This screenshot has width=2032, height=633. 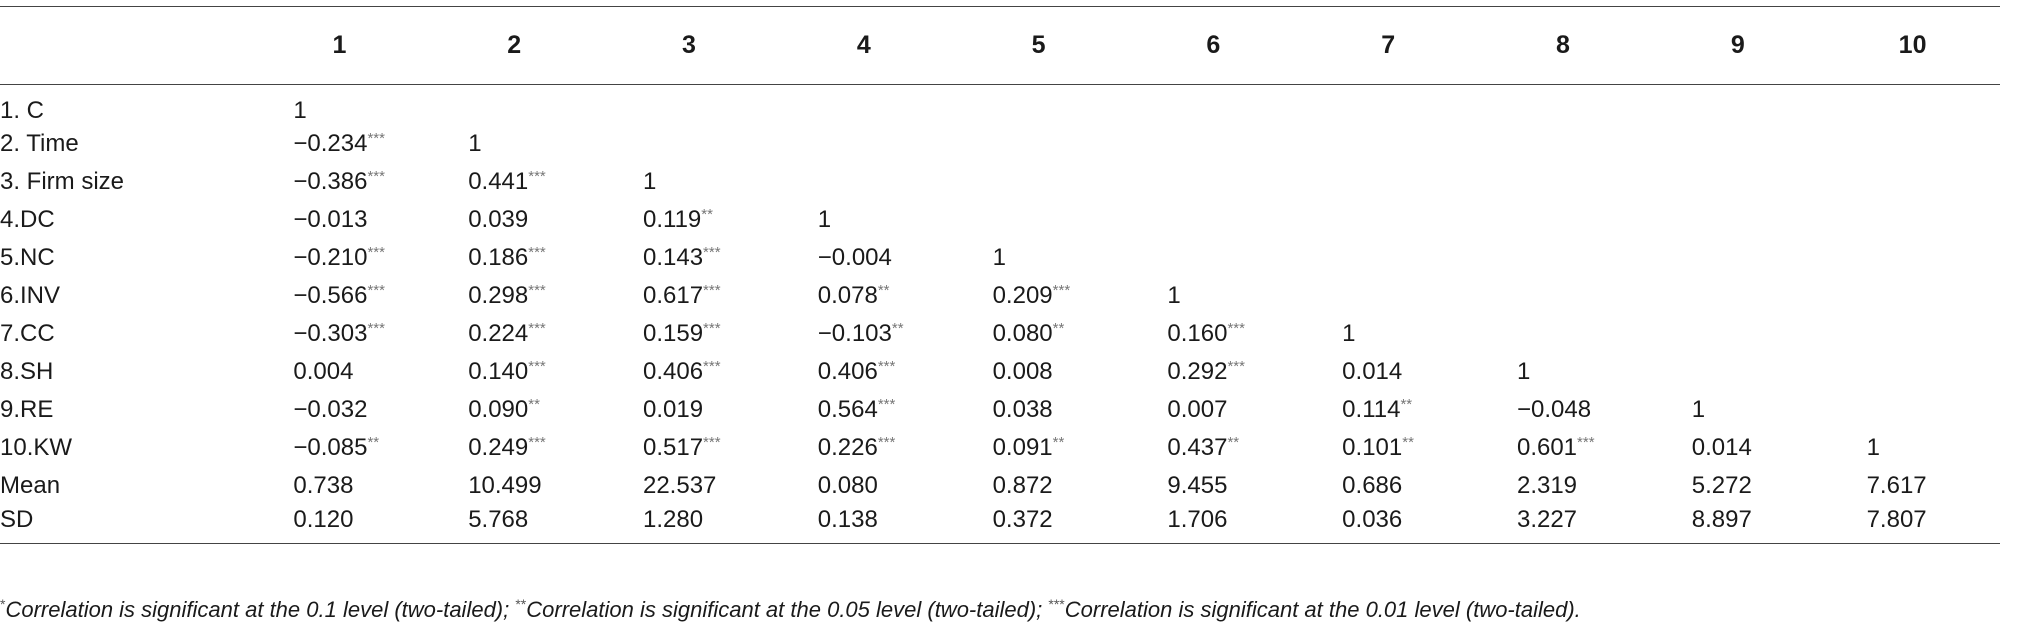 What do you see at coordinates (39, 143) in the screenshot?
I see `row-label: 2. Time` at bounding box center [39, 143].